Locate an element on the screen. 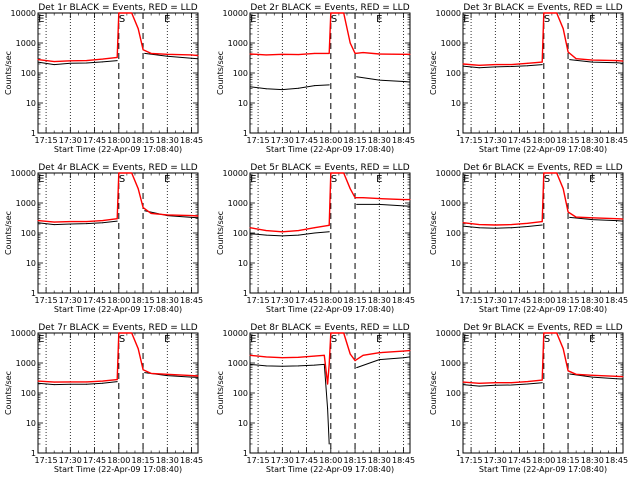 The height and width of the screenshot is (480, 640). chart-title: Det 9r BLACK = Events, RED = LLD is located at coordinates (542, 328).